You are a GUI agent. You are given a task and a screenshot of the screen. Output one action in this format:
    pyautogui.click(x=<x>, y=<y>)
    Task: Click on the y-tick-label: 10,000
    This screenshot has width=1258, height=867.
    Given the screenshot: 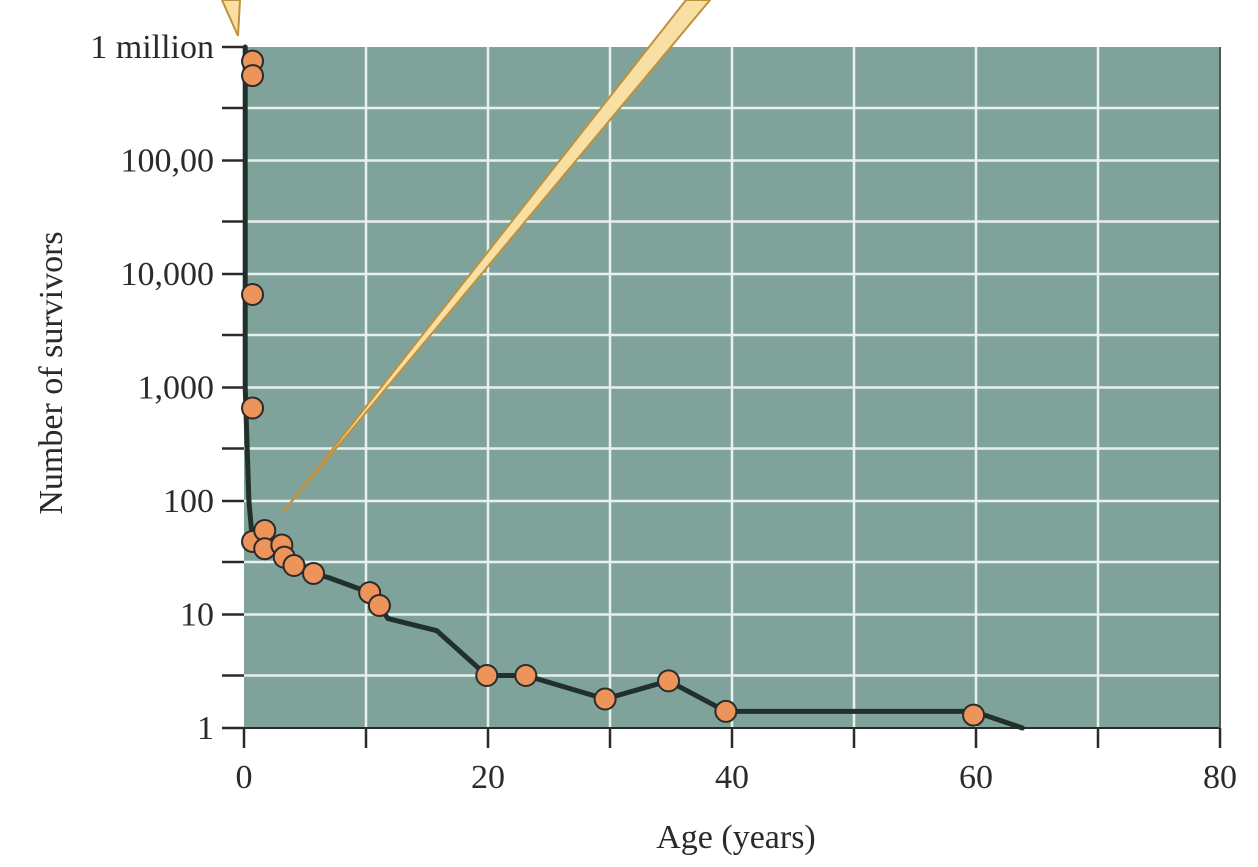 What is the action you would take?
    pyautogui.click(x=168, y=274)
    